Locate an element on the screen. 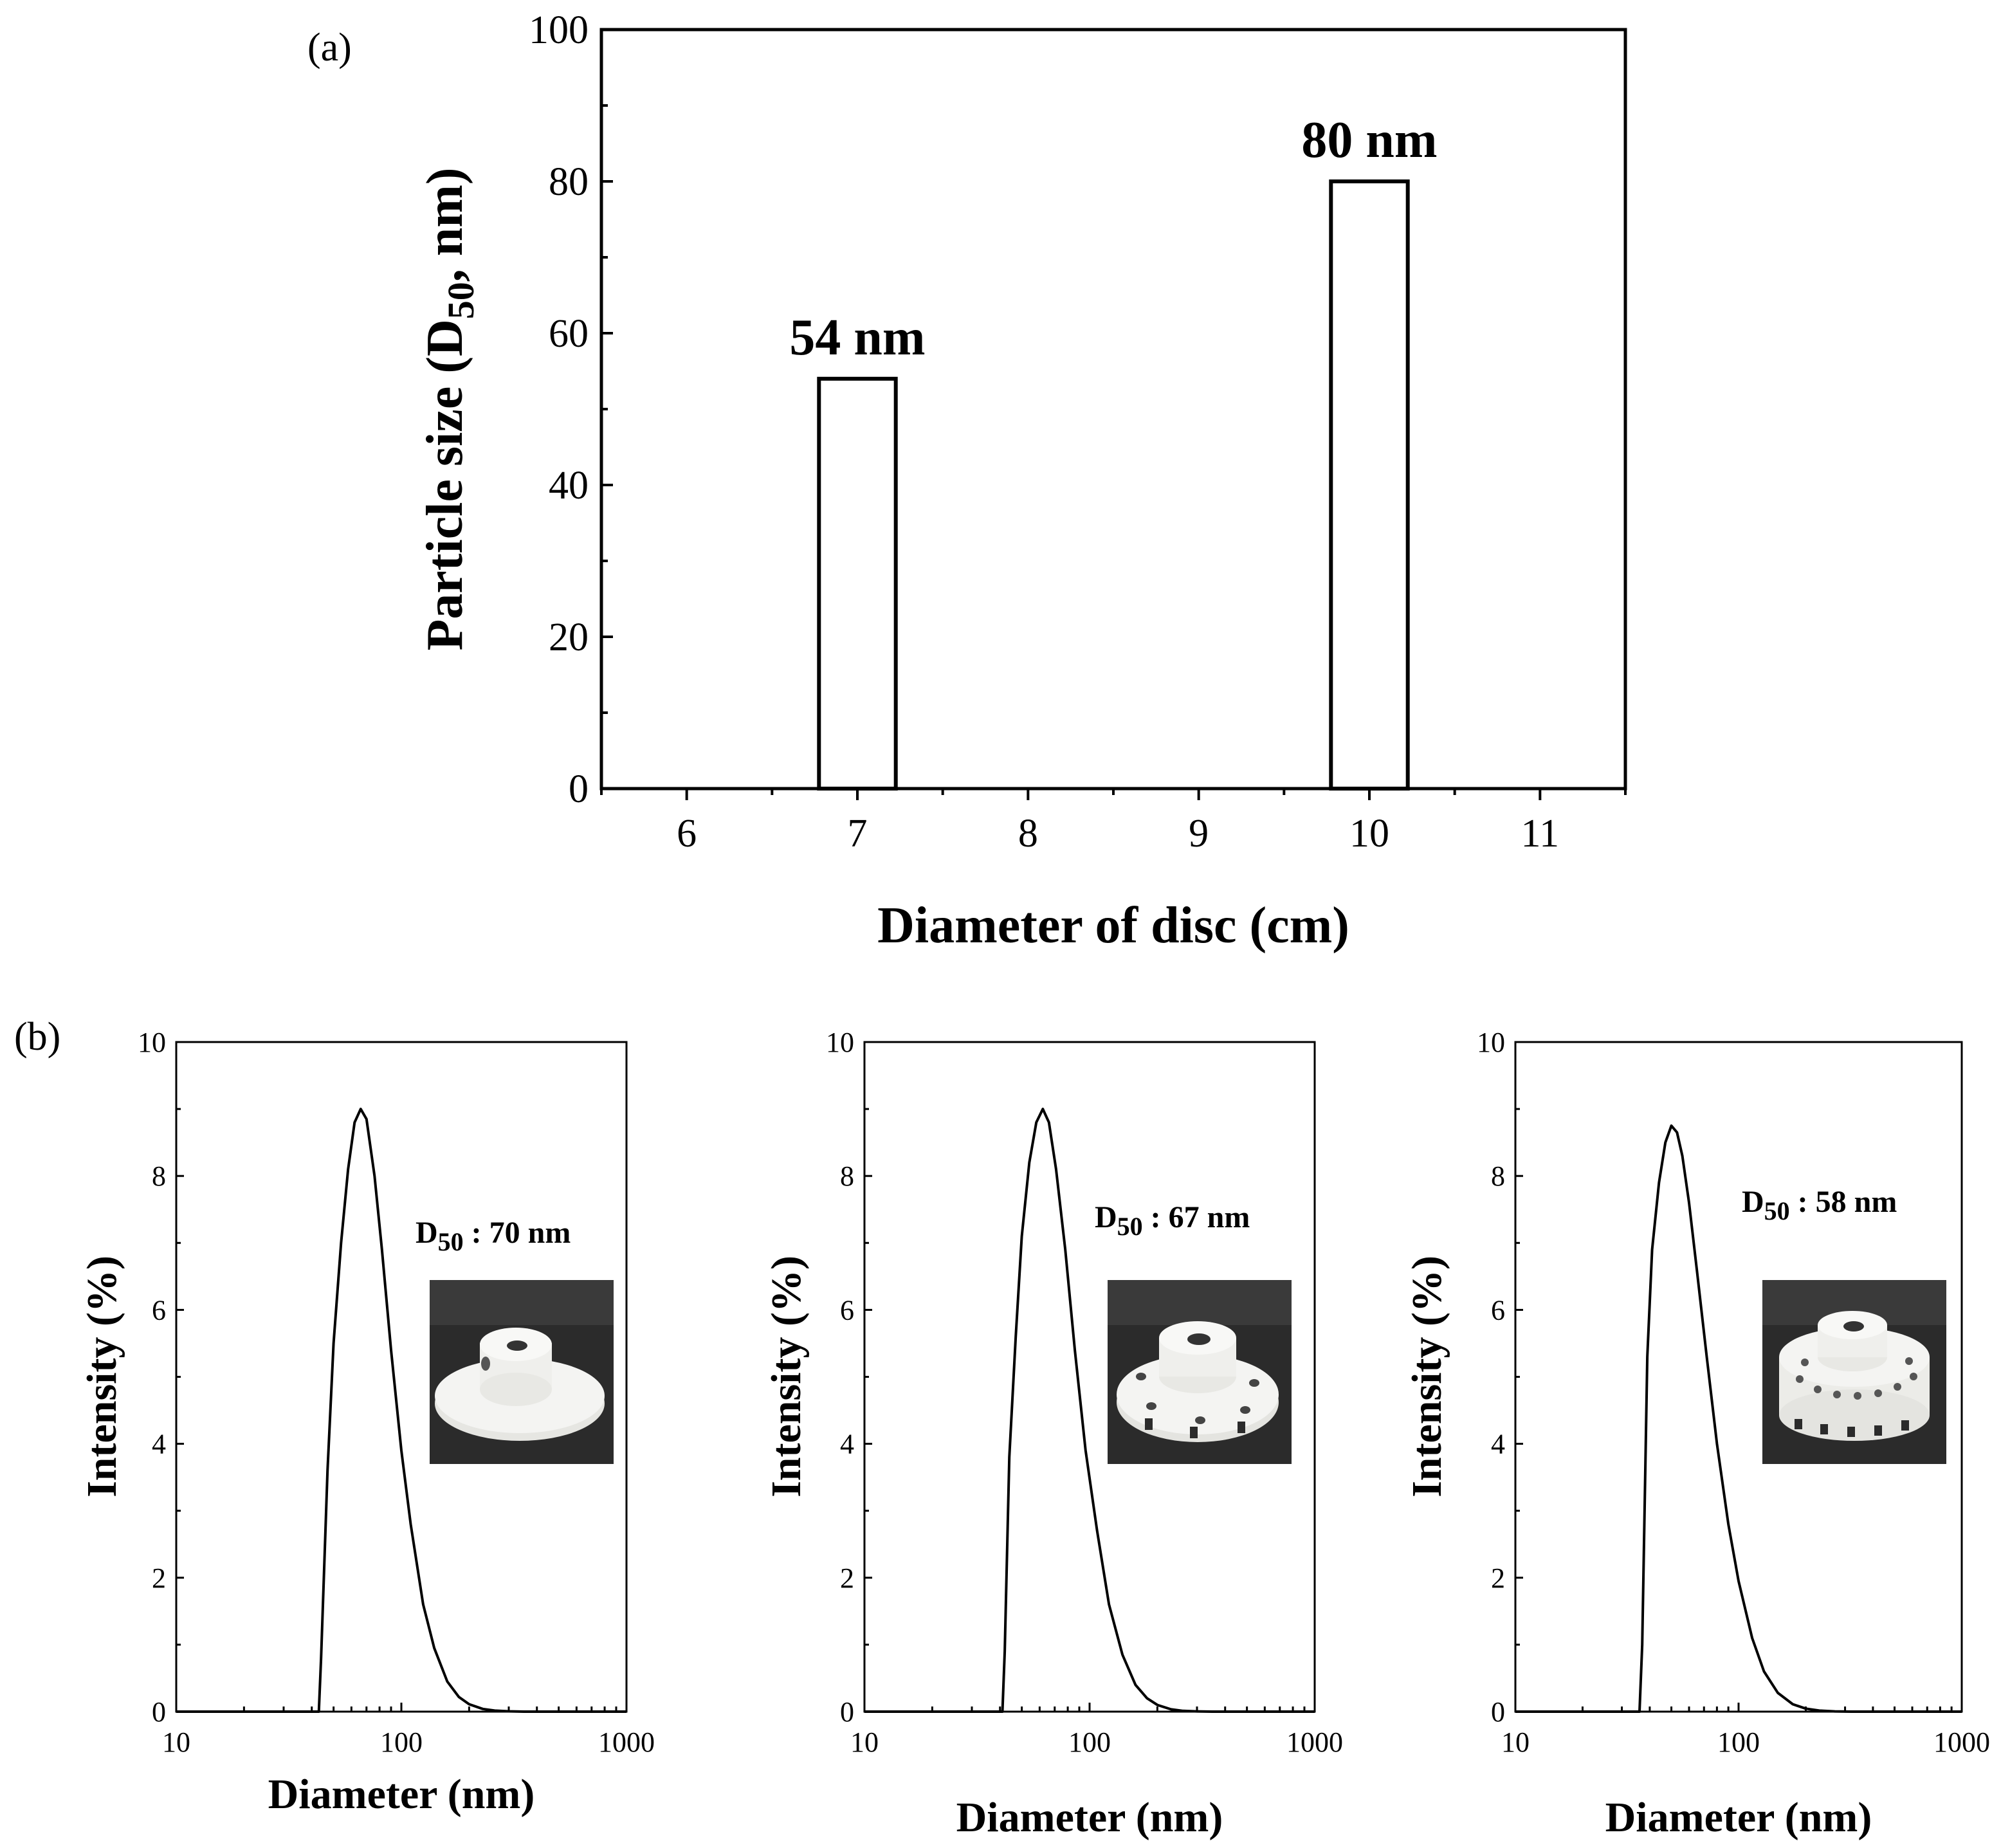 The width and height of the screenshot is (2010, 1848). chart-a-y-tick-label: 0 is located at coordinates (579, 789).